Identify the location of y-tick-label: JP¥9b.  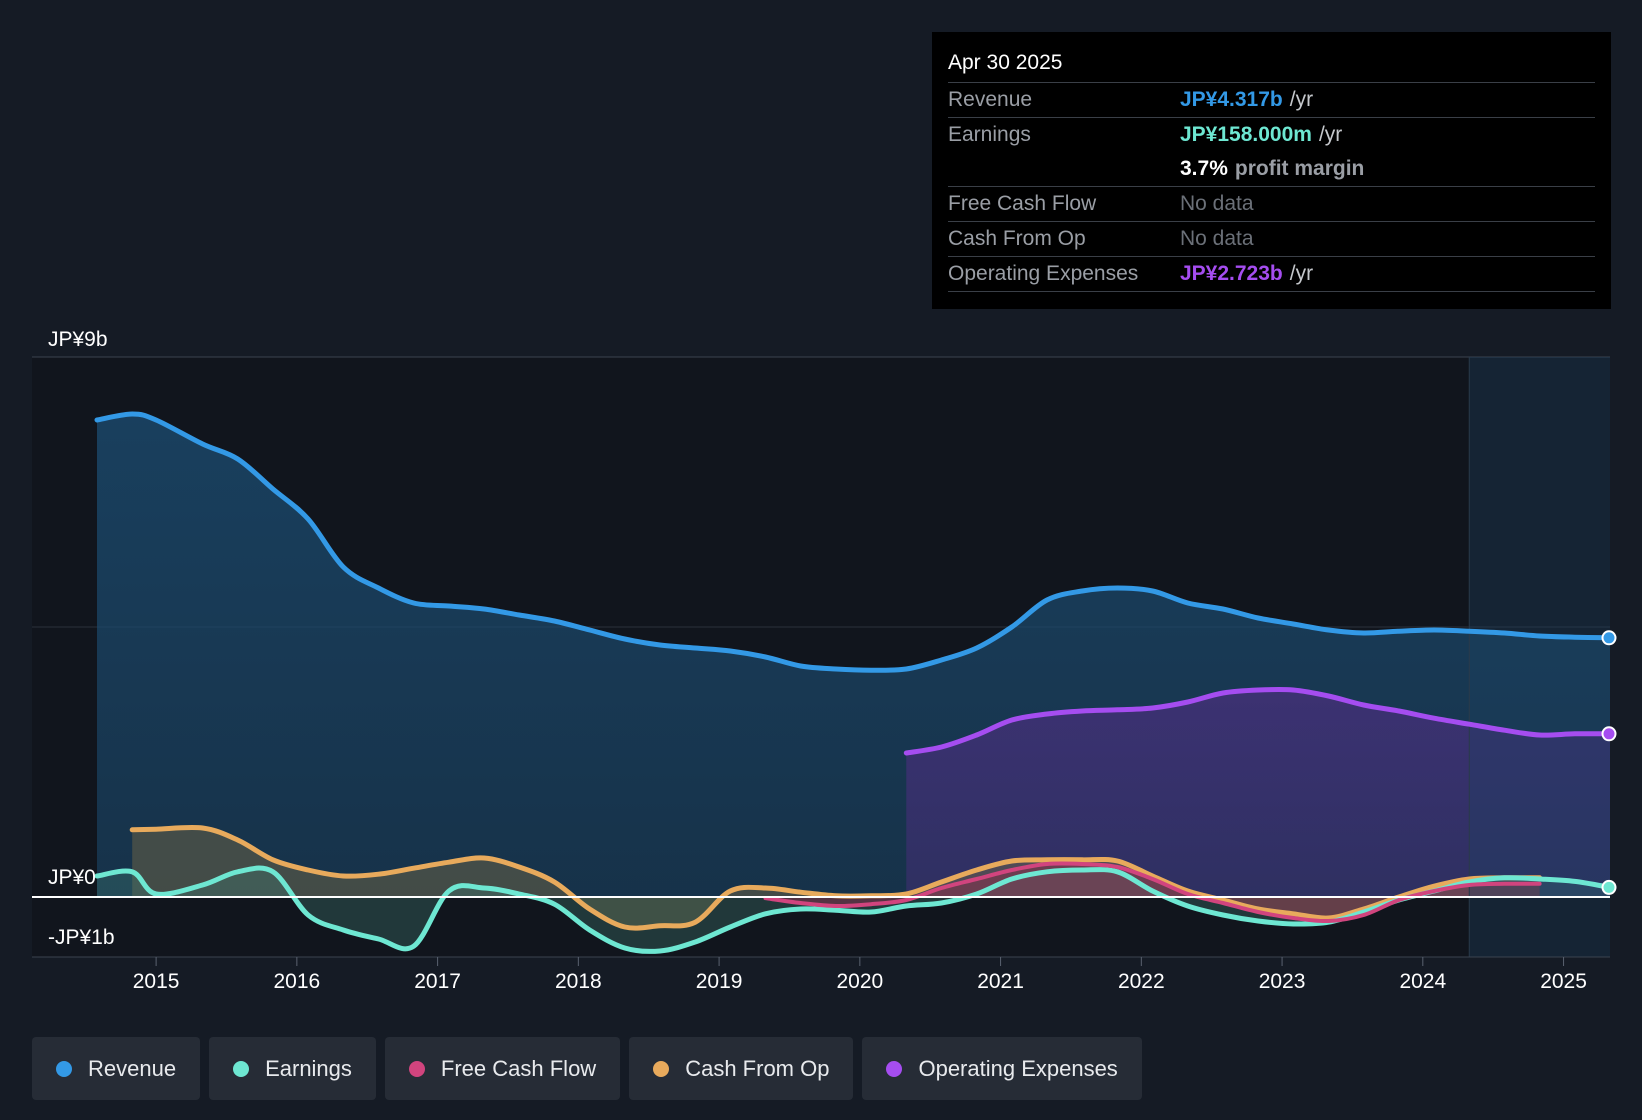
(78, 339).